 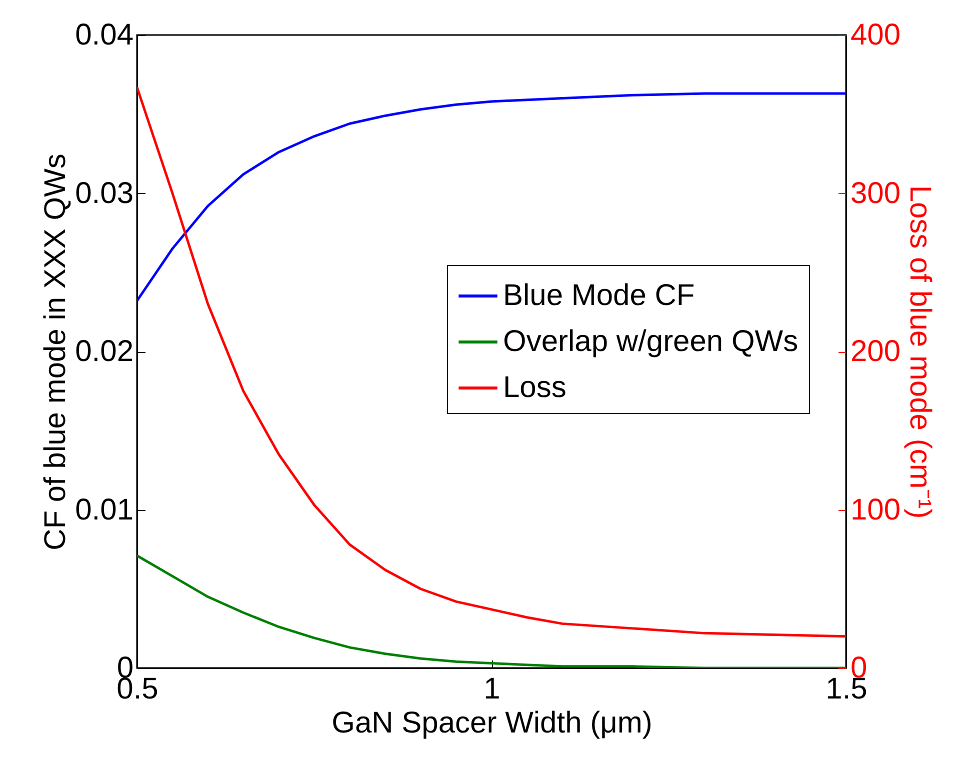 What do you see at coordinates (492, 723) in the screenshot?
I see `x-axis-title: GaN Spacer Width (μm)` at bounding box center [492, 723].